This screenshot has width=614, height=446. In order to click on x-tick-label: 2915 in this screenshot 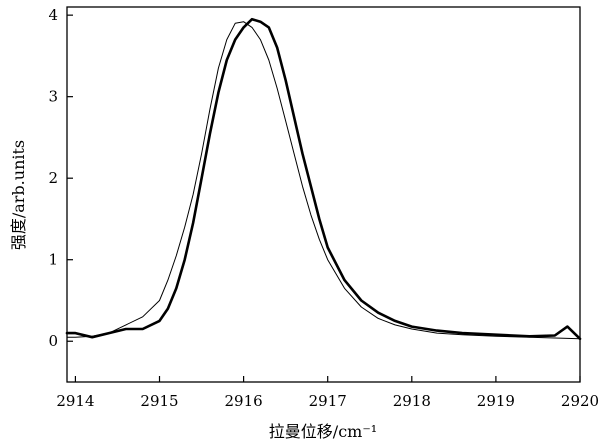, I will do `click(159, 401)`.